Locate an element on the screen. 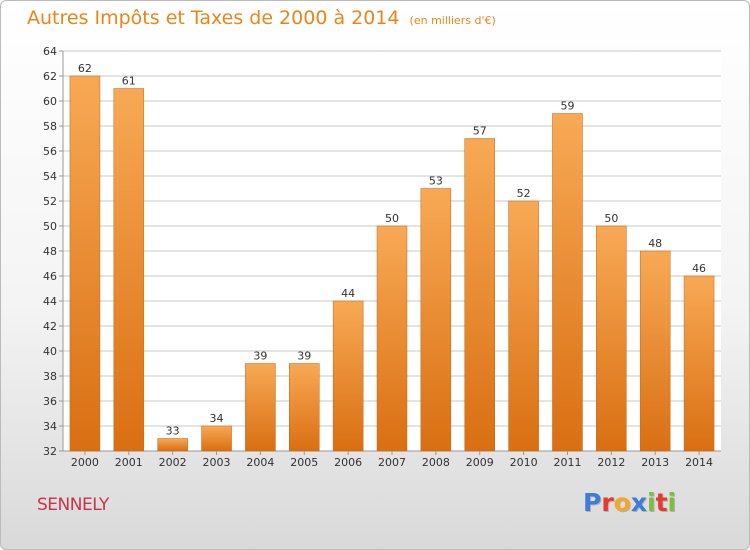 The height and width of the screenshot is (550, 750). x-tick-label: 2006 is located at coordinates (348, 462).